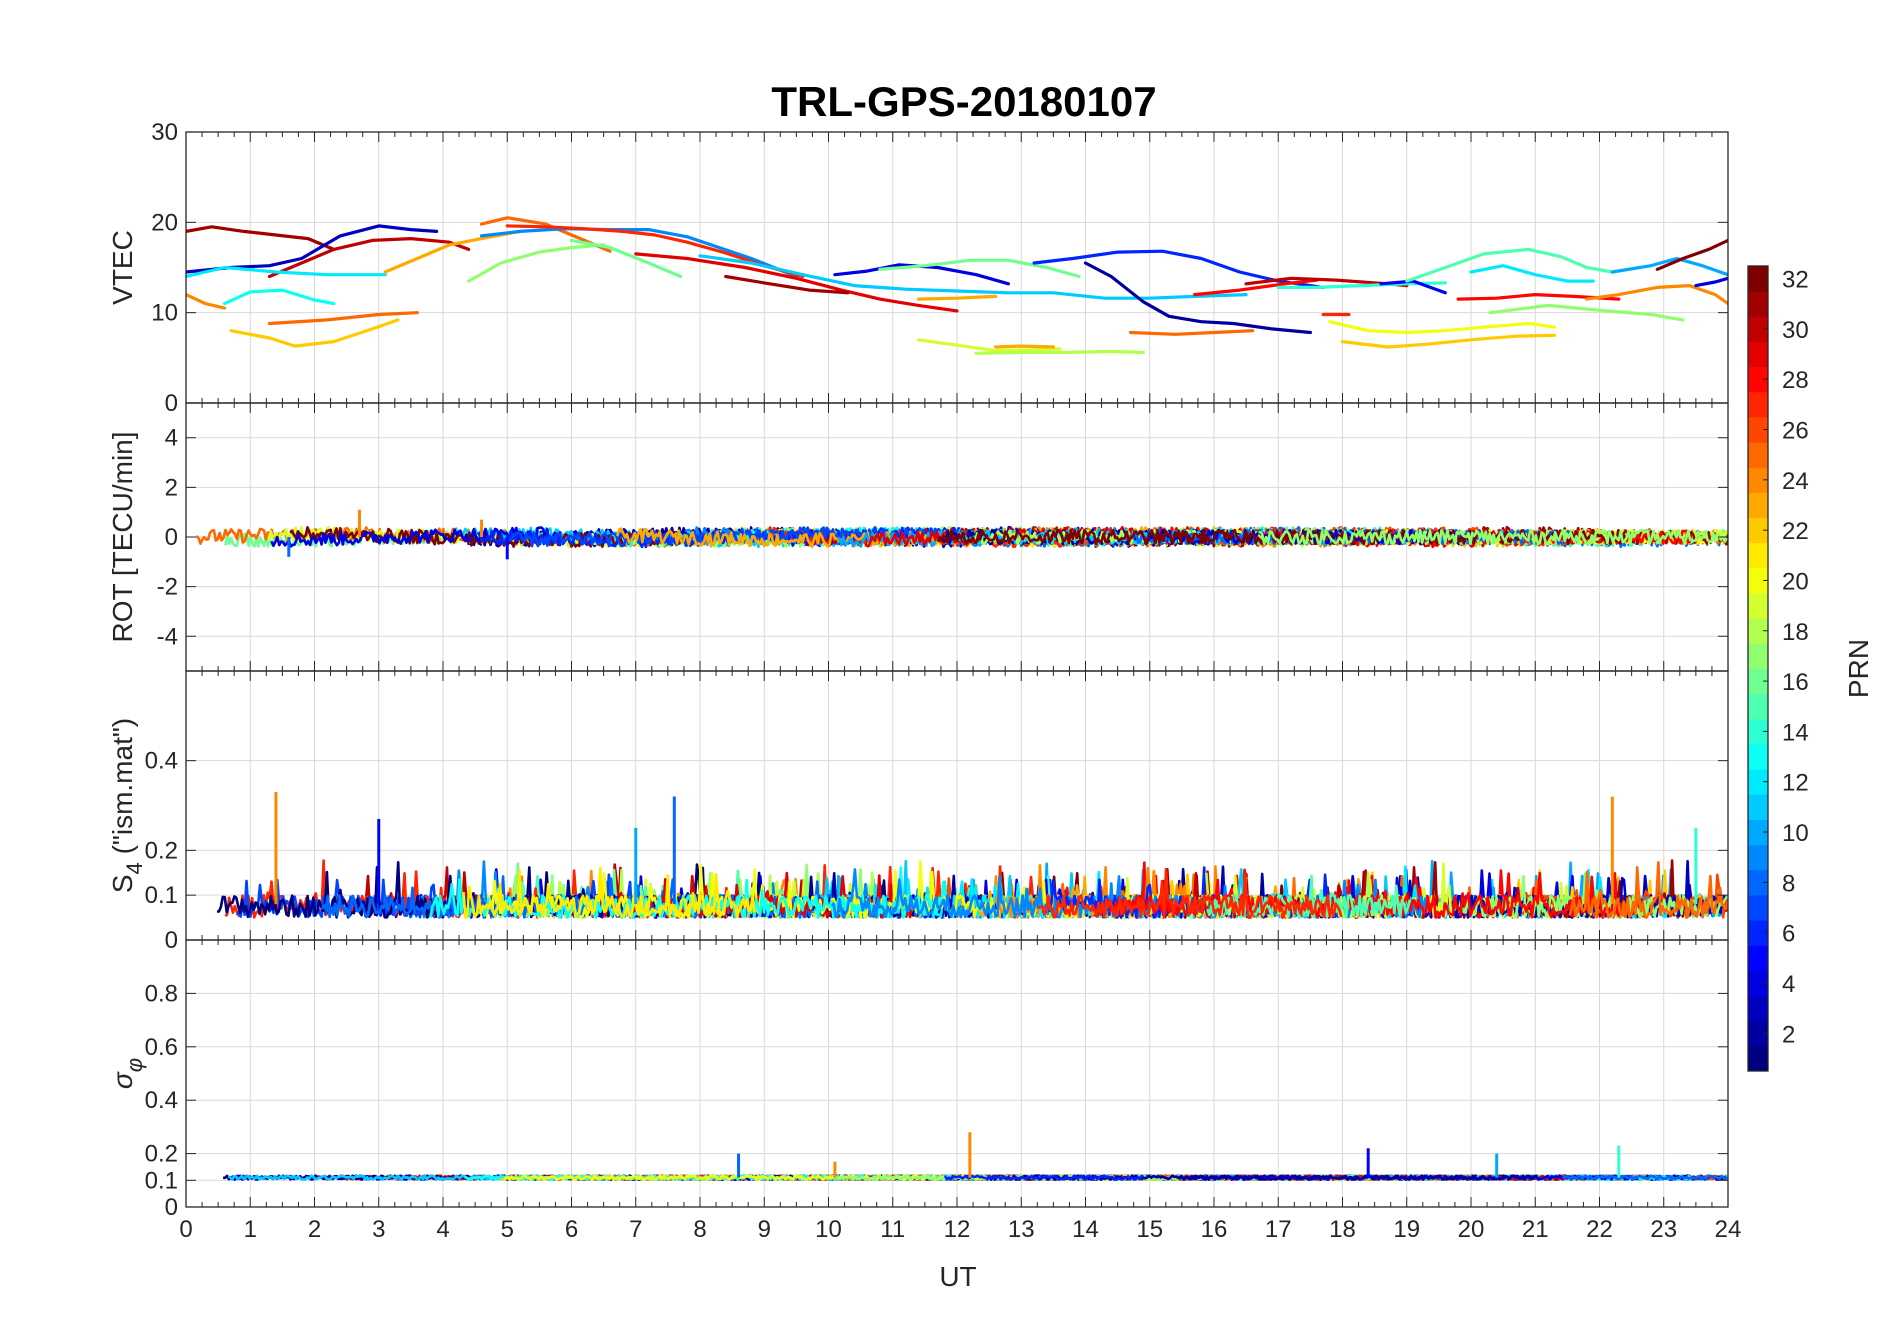  What do you see at coordinates (1858, 668) in the screenshot?
I see `colorbar-label: PRN` at bounding box center [1858, 668].